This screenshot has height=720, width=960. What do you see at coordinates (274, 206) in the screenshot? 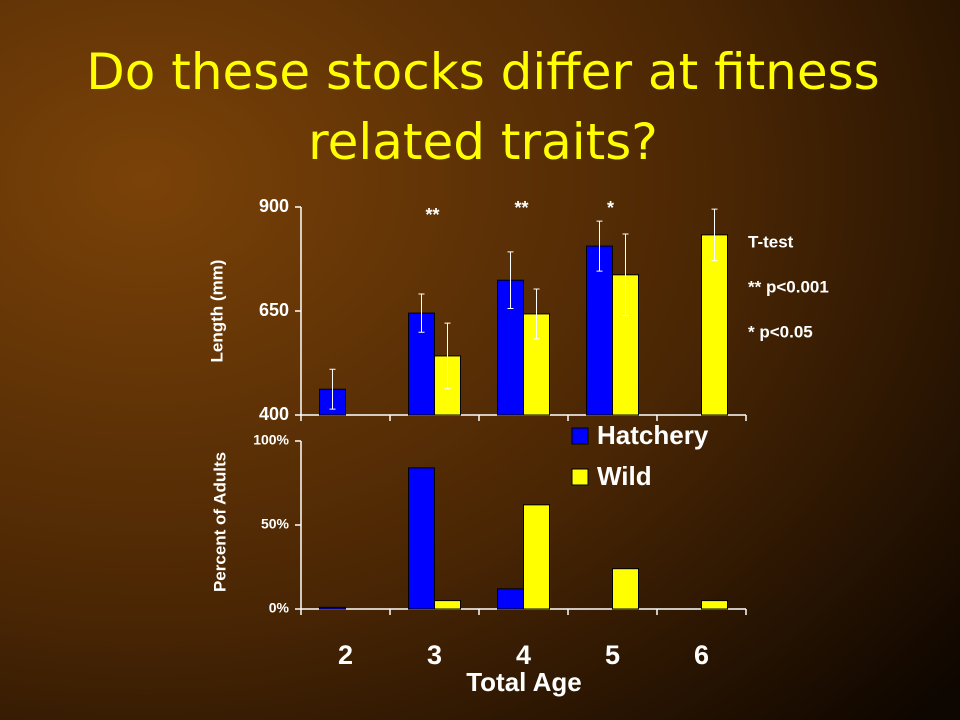
I see `y-tick-label: 900` at bounding box center [274, 206].